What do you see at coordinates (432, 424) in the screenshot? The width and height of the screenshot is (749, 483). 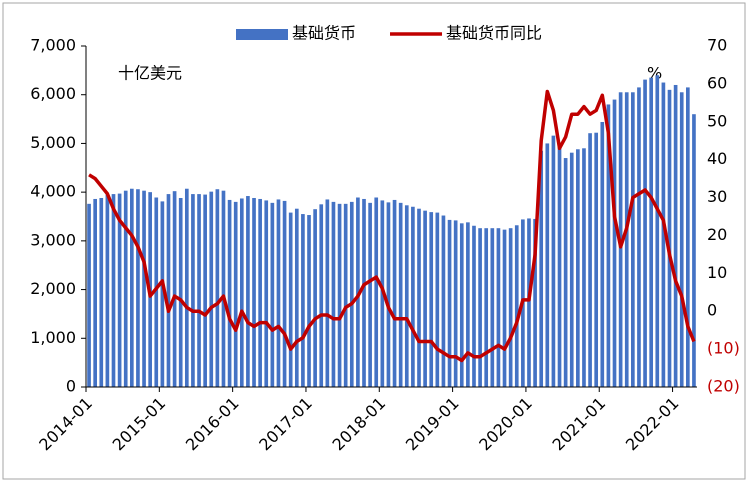 I see `x-tick-label: 2019-01` at bounding box center [432, 424].